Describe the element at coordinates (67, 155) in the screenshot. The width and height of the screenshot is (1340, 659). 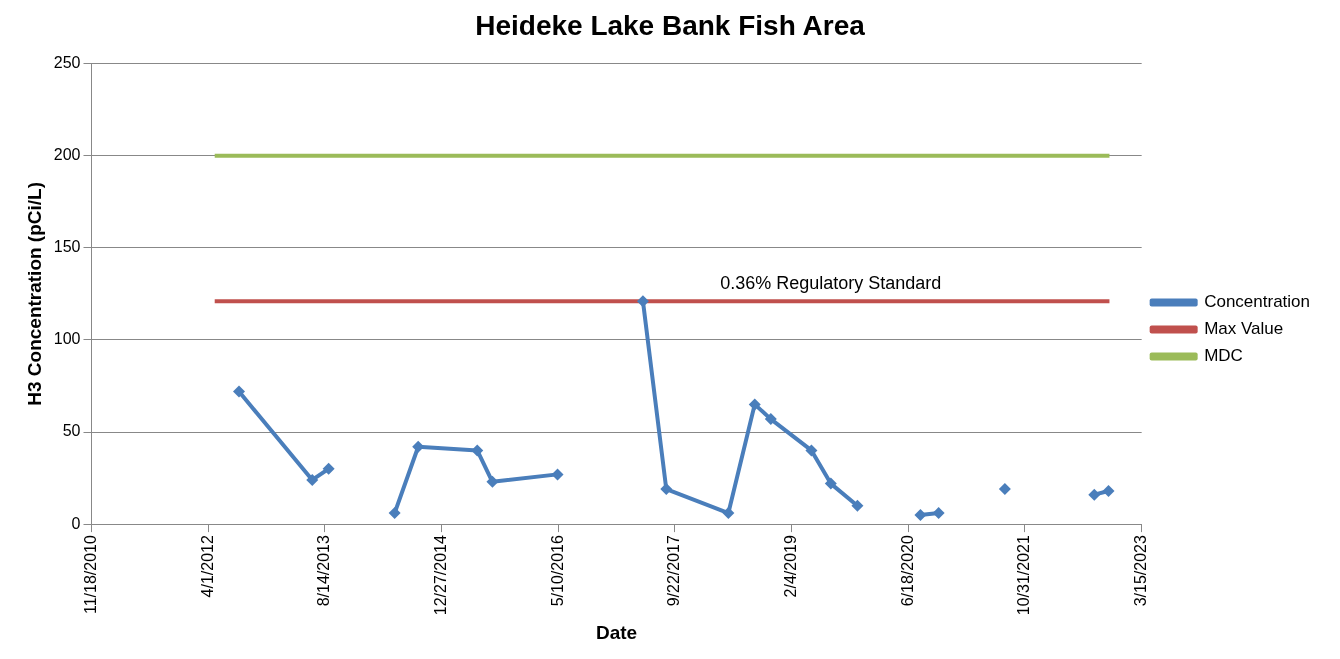
I see `y-tick-label: 200` at that location.